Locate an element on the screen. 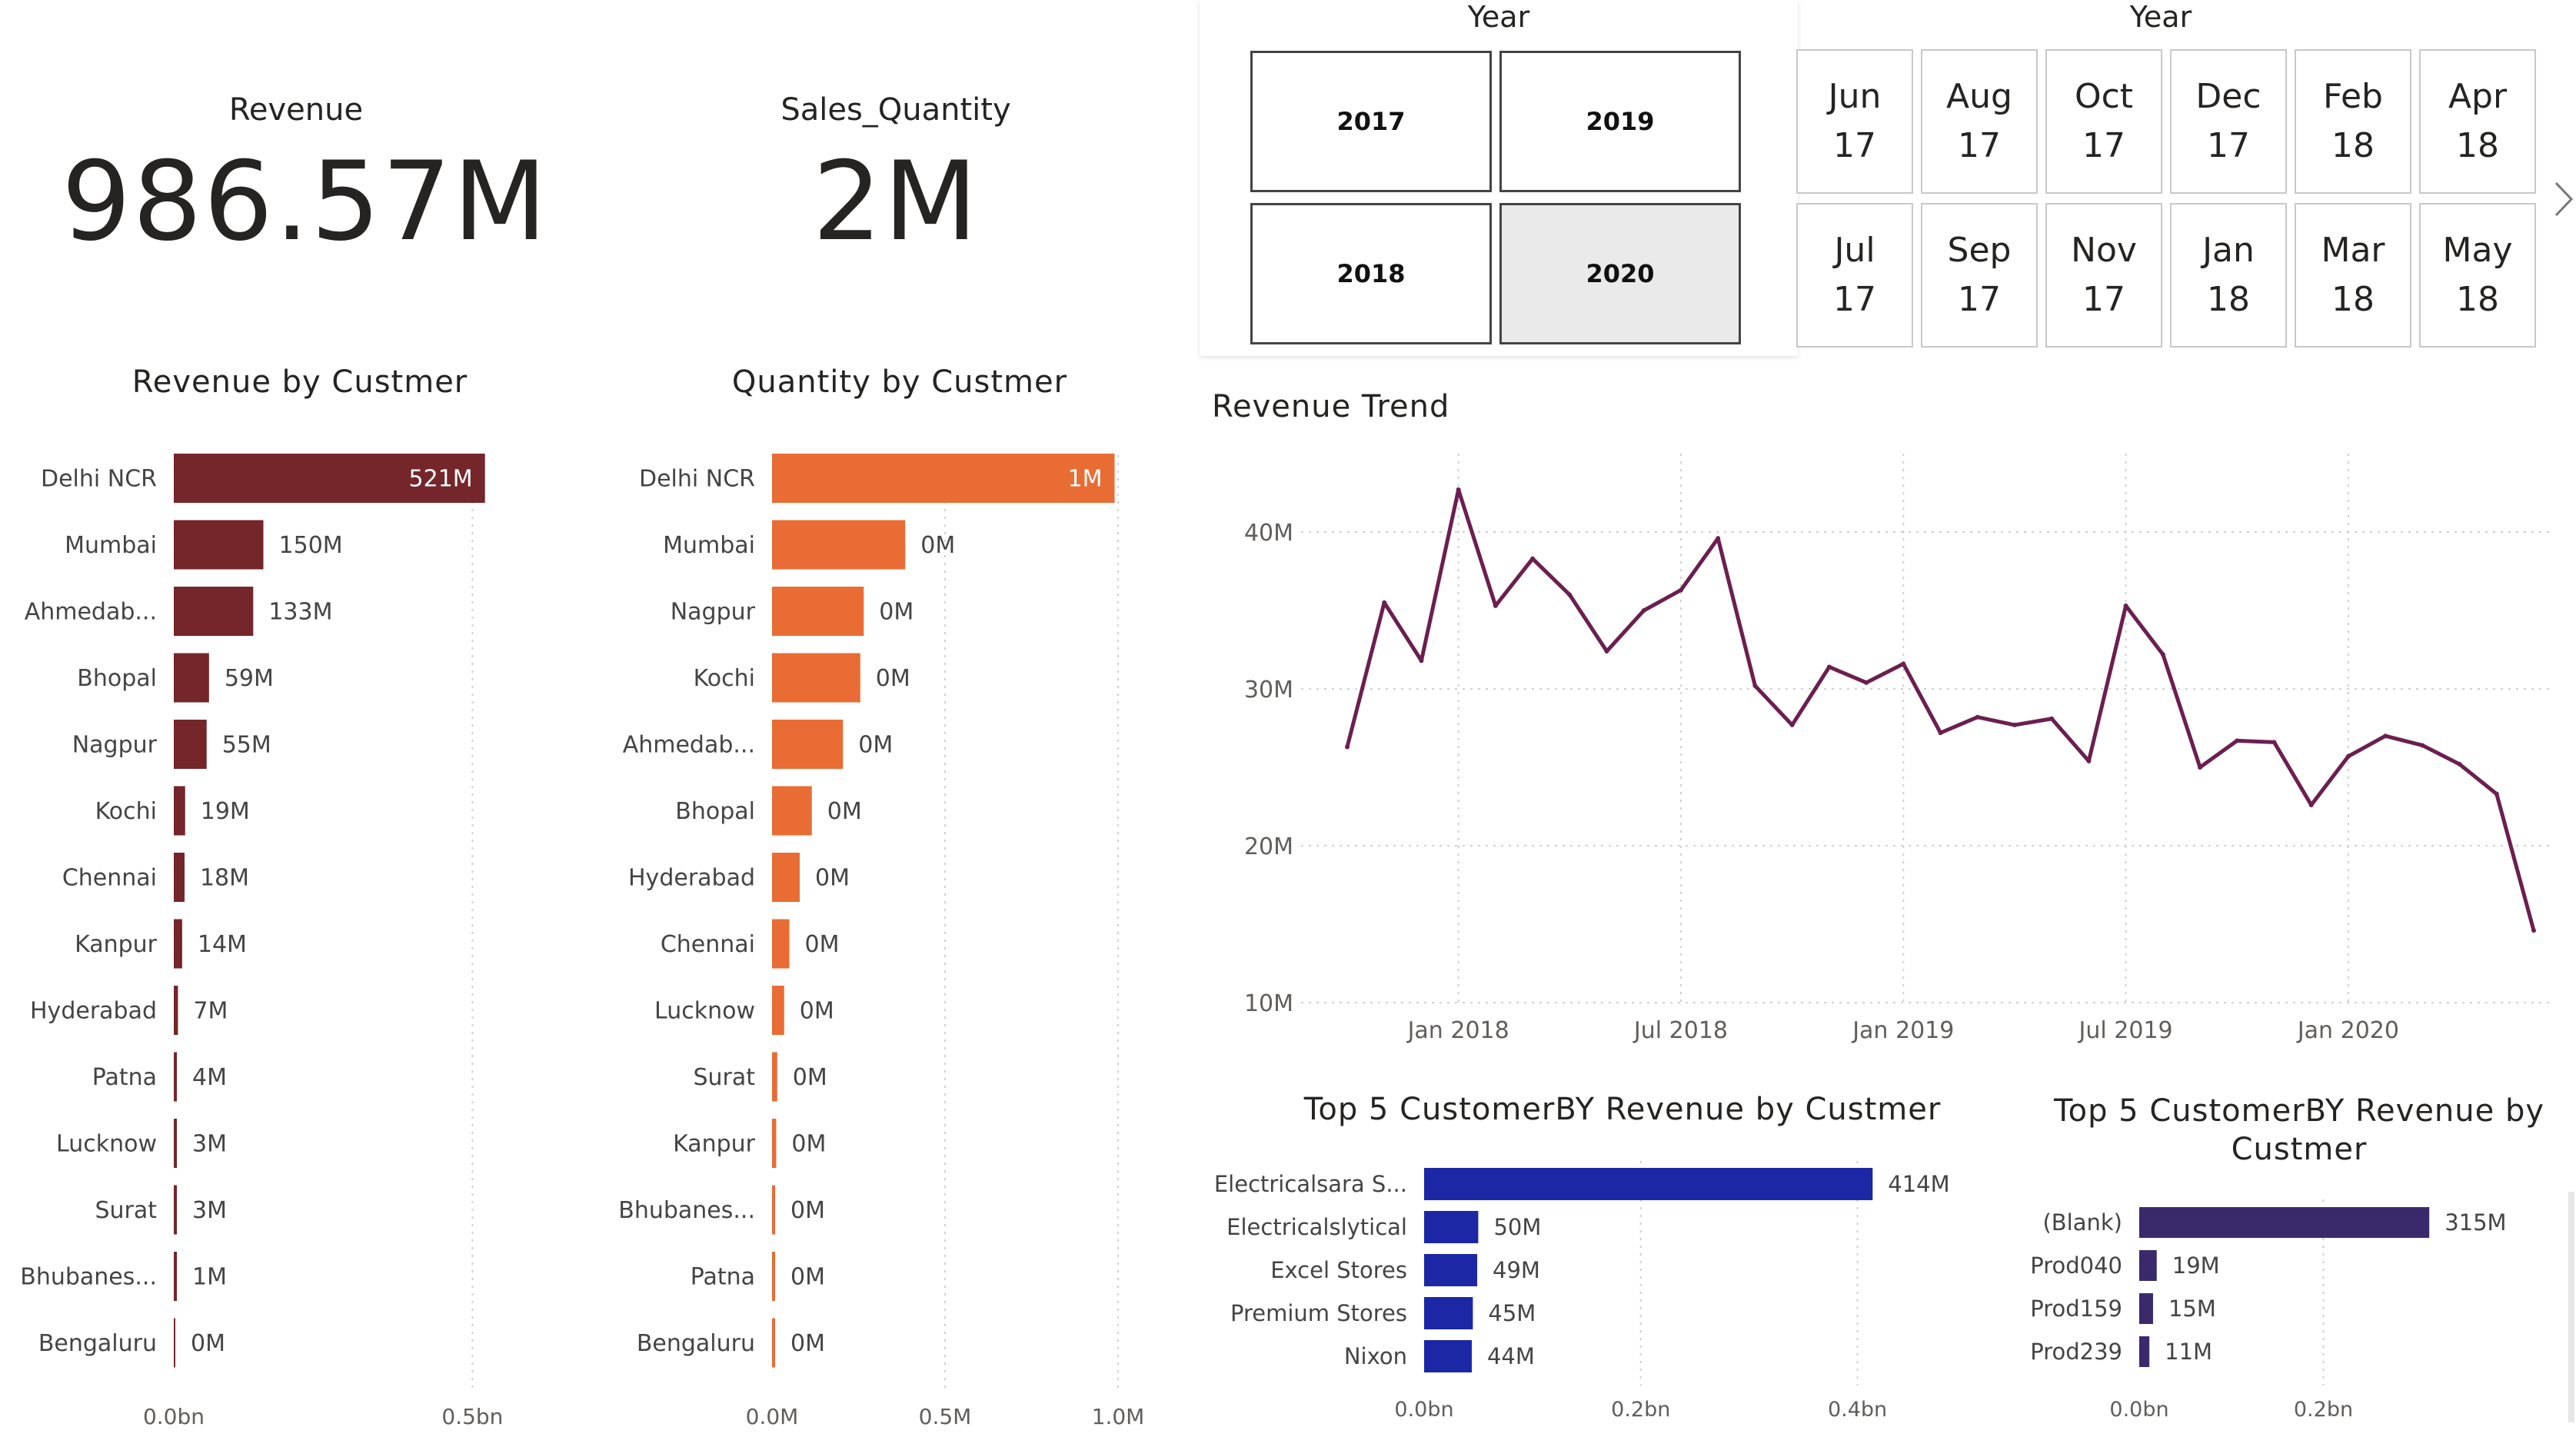 Image resolution: width=2576 pixels, height=1447 pixels. month-tile-dec-17: Dec 17 is located at coordinates (2228, 122).